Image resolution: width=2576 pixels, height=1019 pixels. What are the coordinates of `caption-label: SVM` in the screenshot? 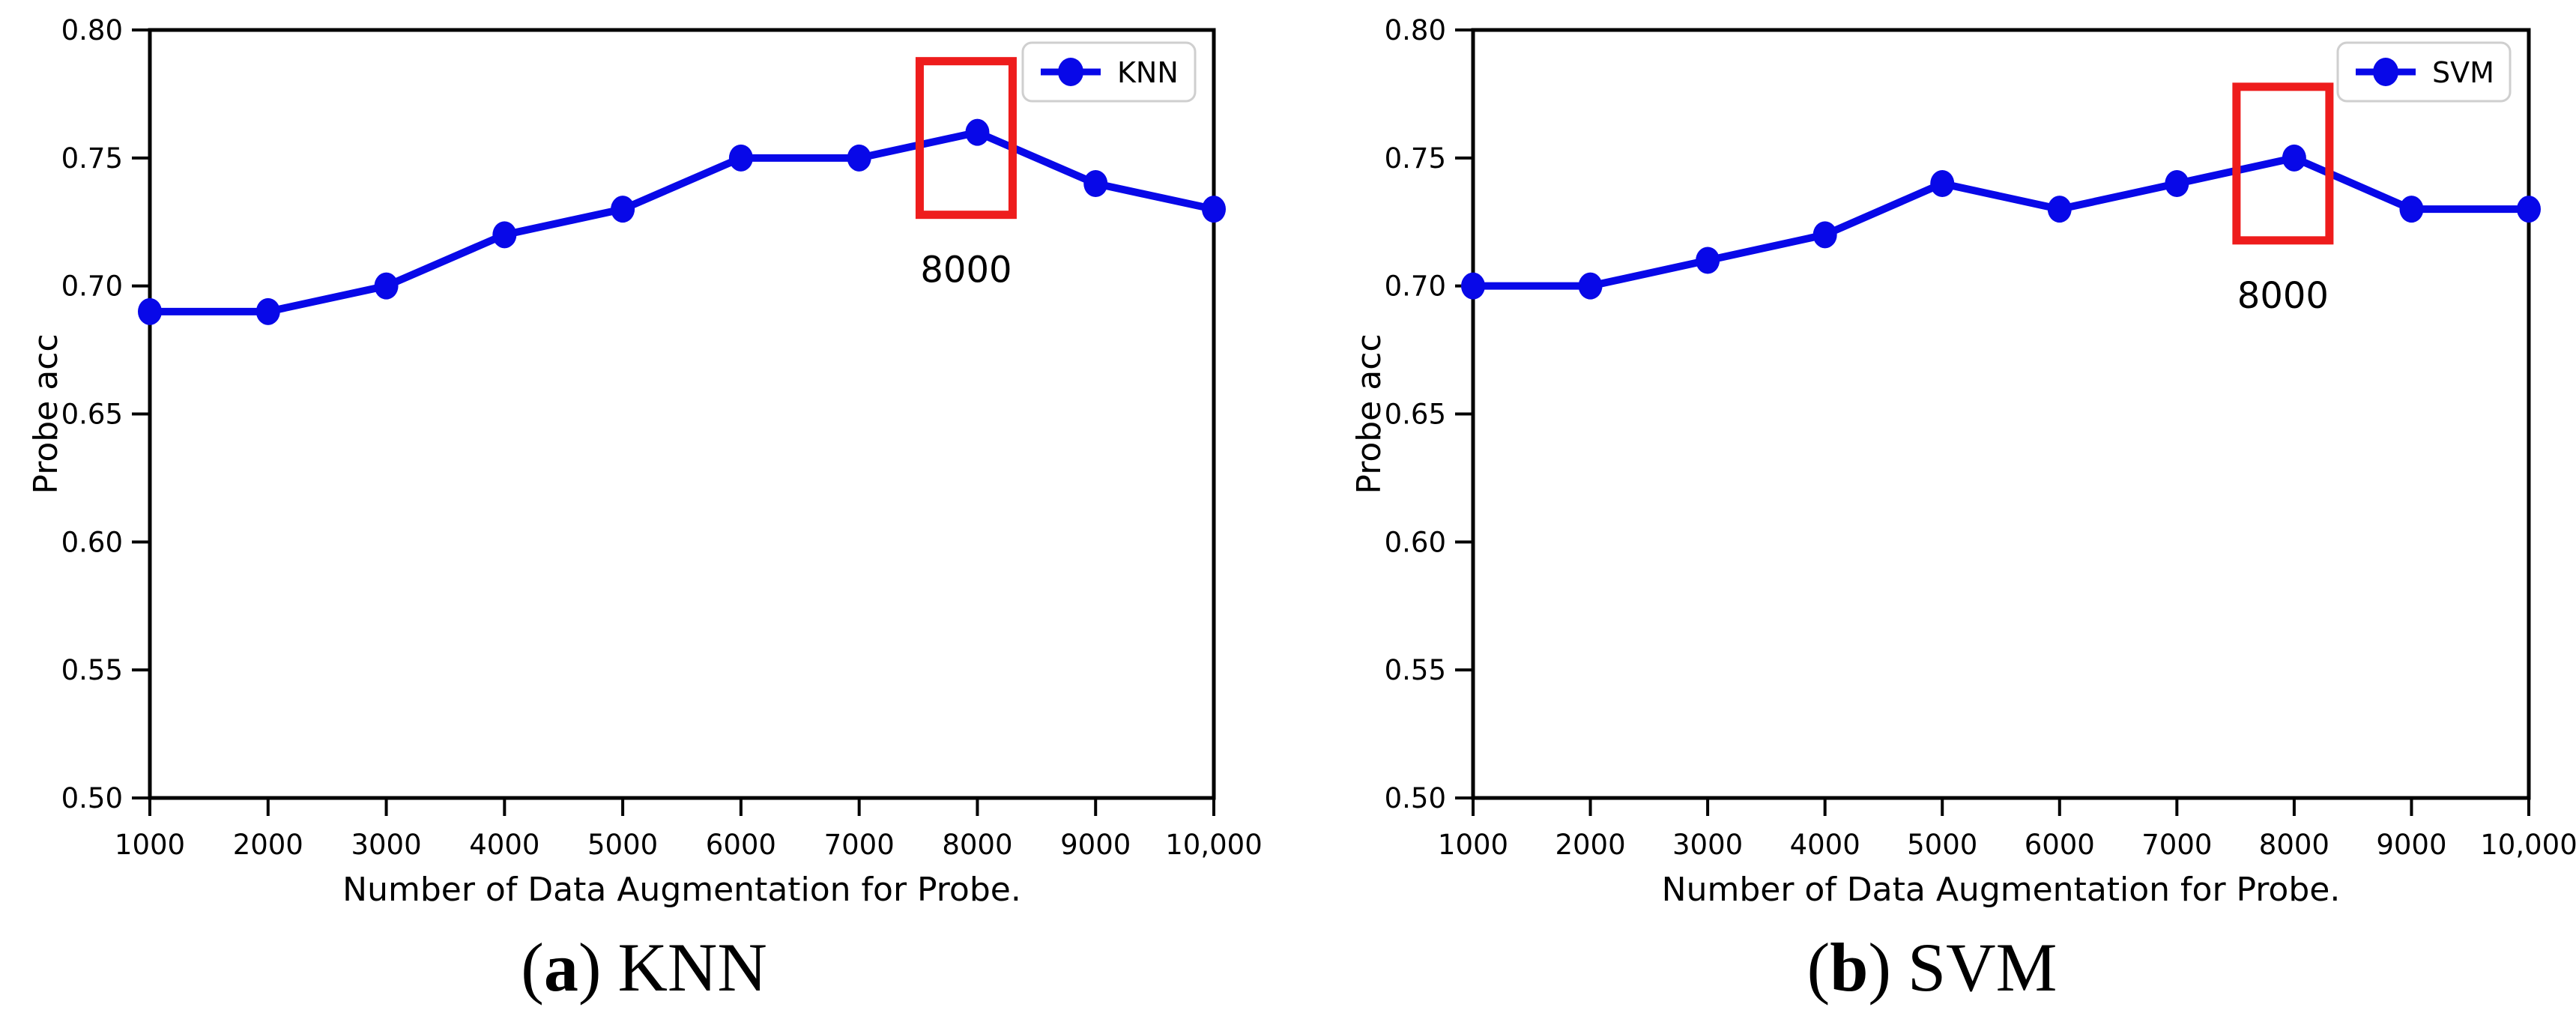 It's located at (1983, 967).